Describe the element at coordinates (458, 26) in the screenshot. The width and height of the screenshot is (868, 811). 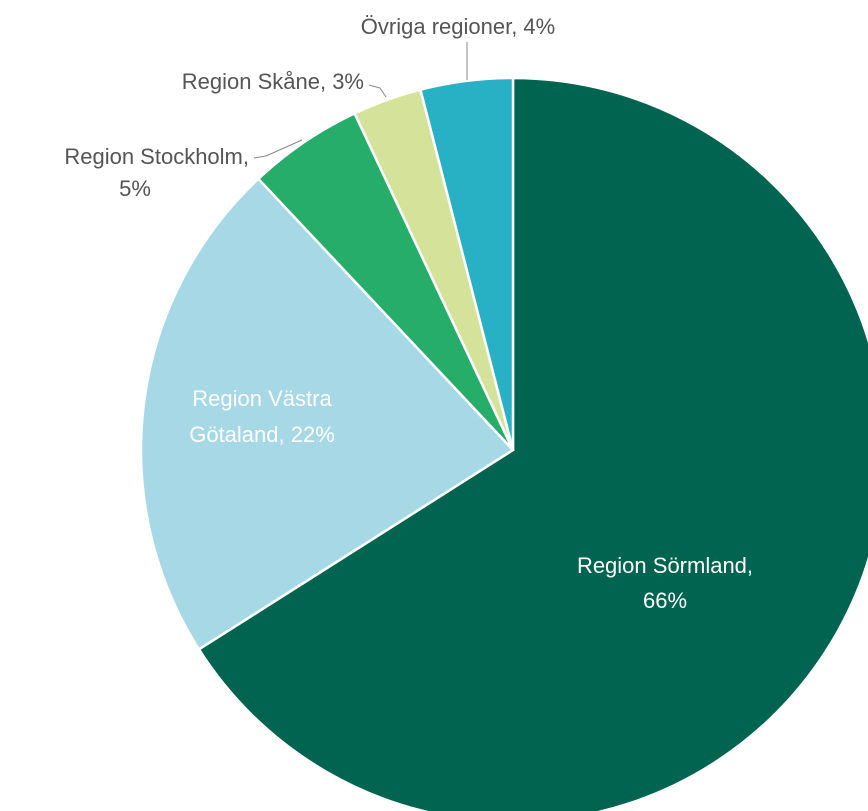
I see `data-label: Övriga regioner, 4%` at that location.